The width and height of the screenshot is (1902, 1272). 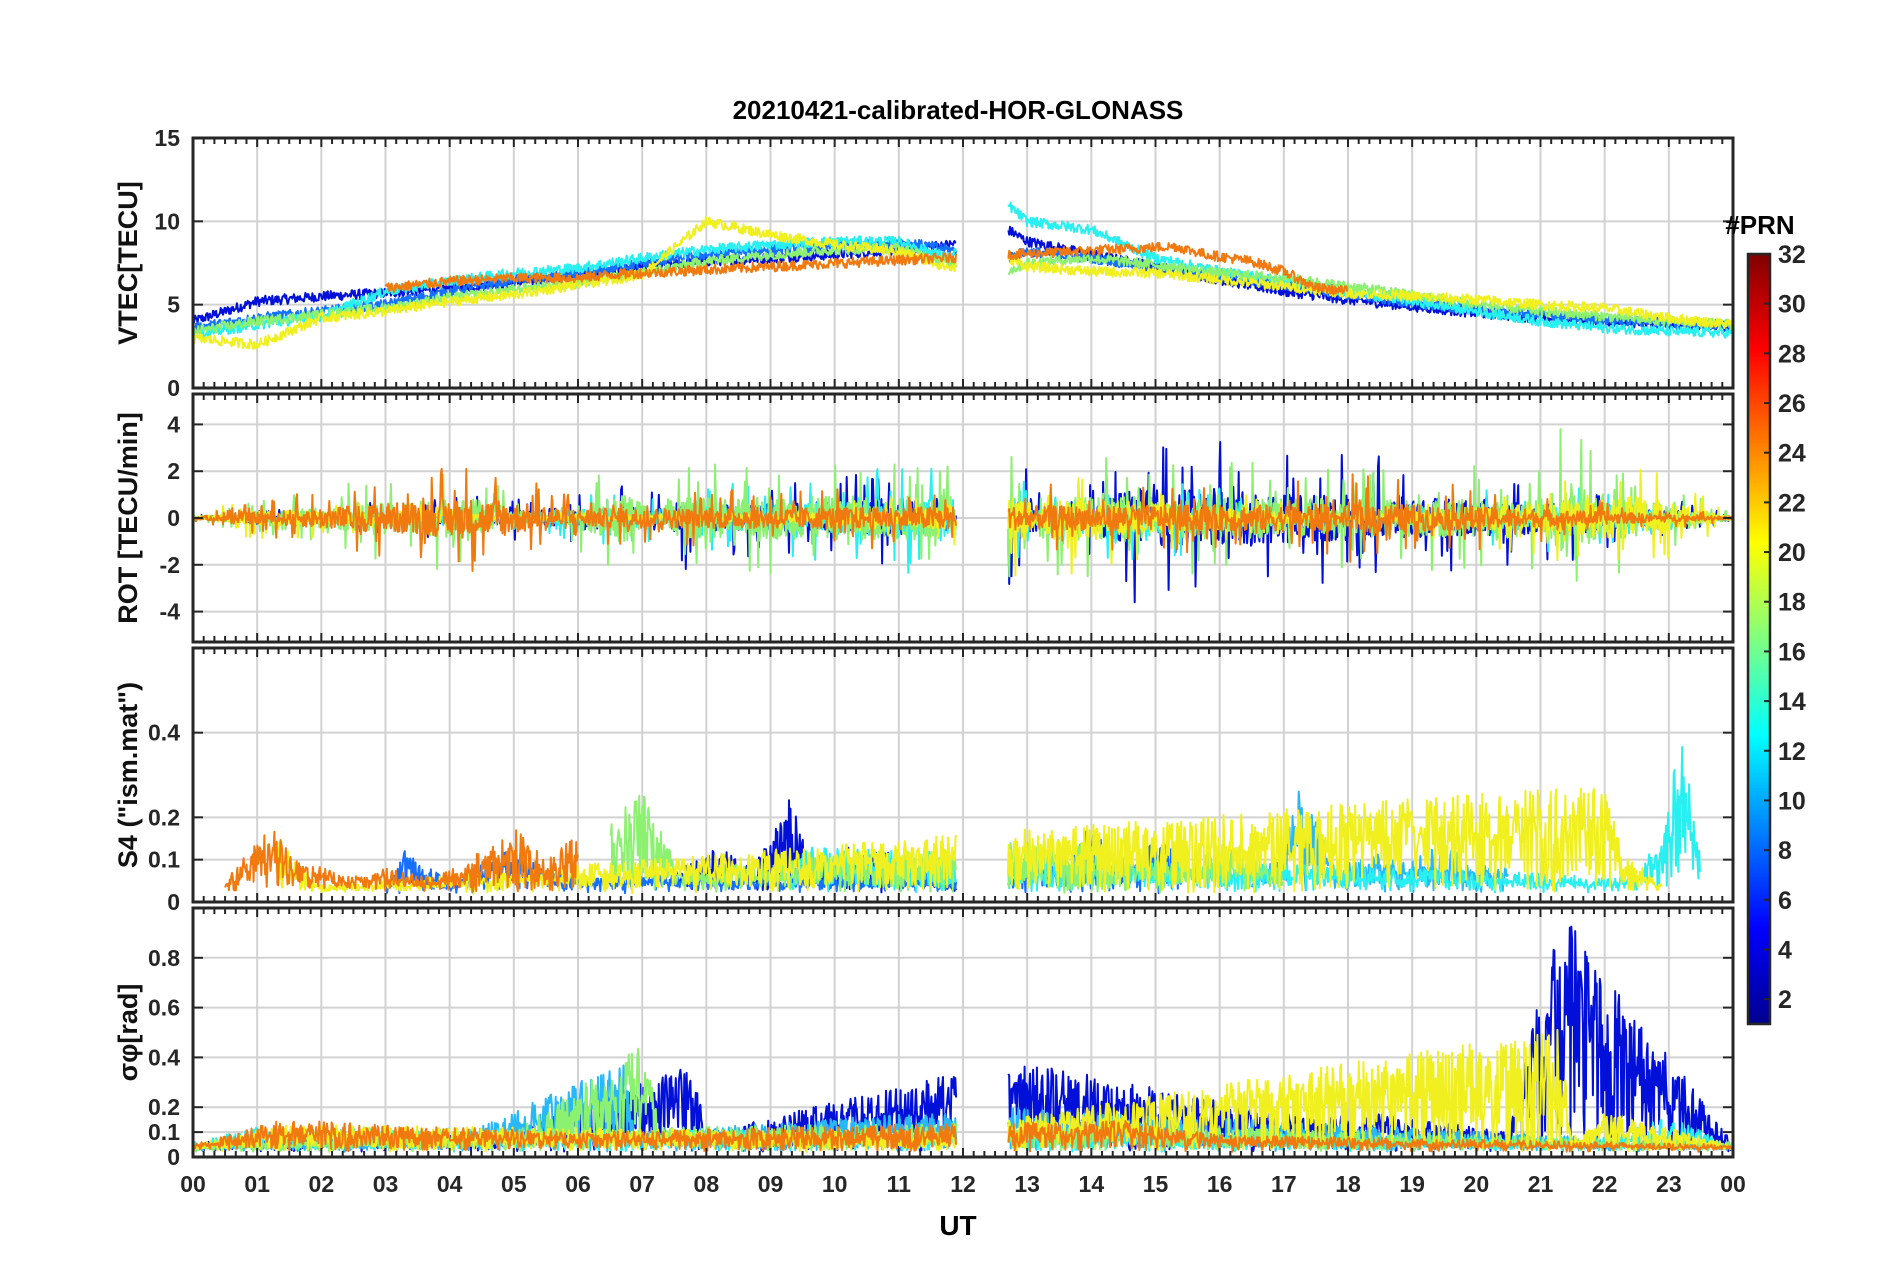 I want to click on x-tick-label: 07, so click(x=642, y=1184).